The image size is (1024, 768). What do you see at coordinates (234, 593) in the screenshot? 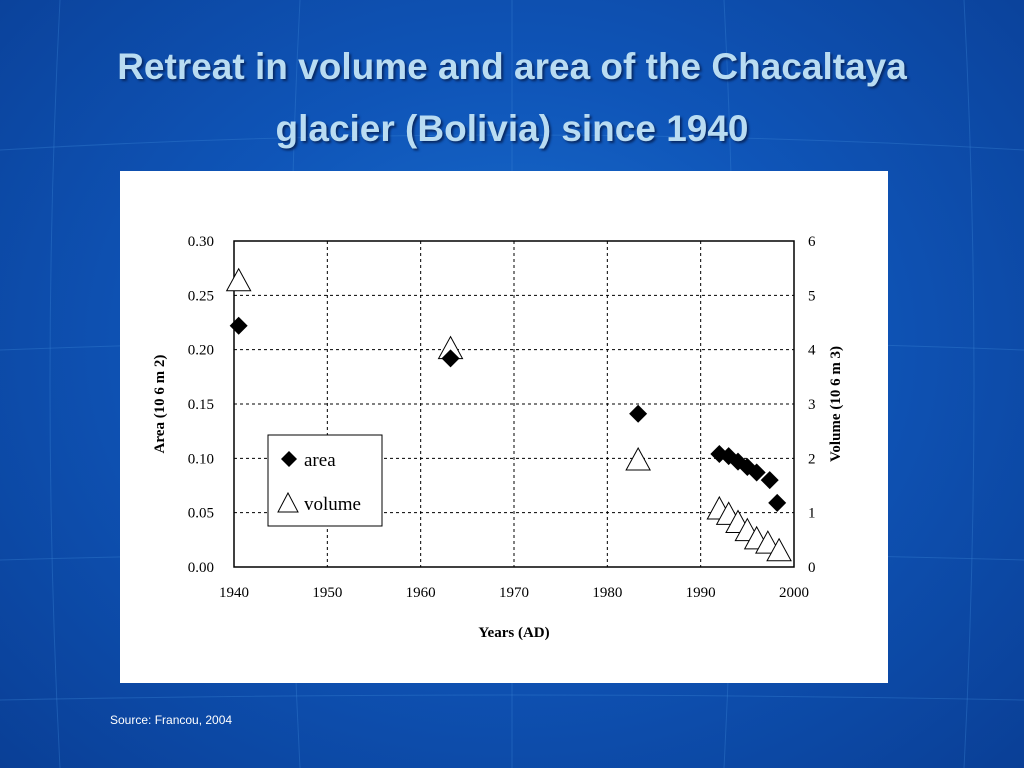
I see `x-tick-label: 1940` at bounding box center [234, 593].